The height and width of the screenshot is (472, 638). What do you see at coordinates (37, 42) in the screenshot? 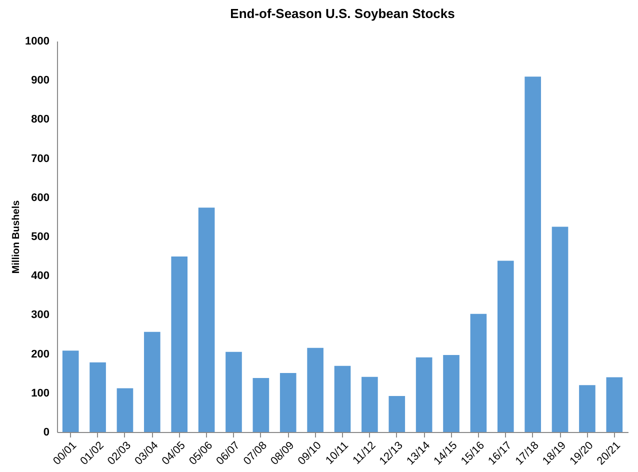
I see `y-tick-label: 1000` at bounding box center [37, 42].